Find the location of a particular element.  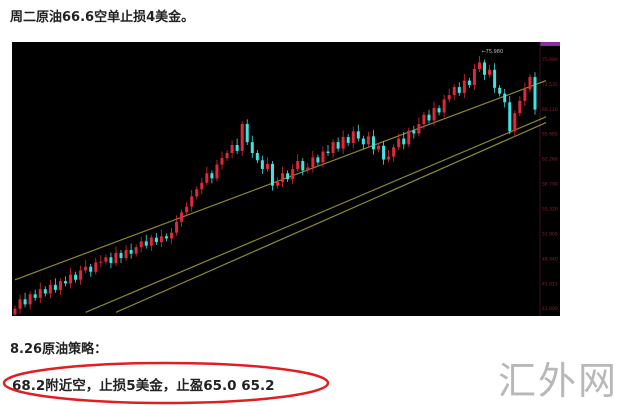

article-title: 周二原油66.6空单止损4美金。 is located at coordinates (102, 17).